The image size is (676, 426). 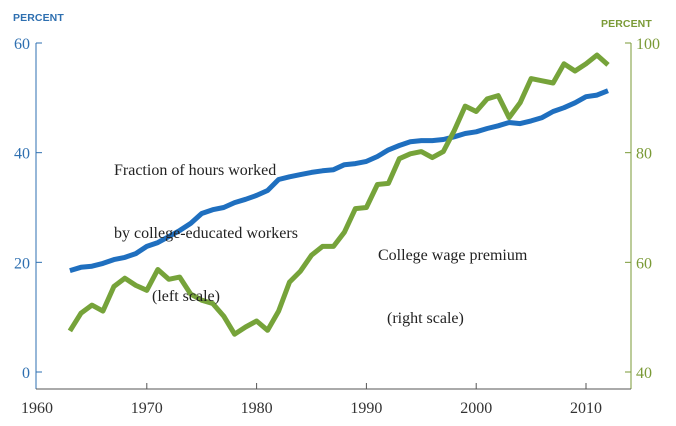 I want to click on right-y-tick-label: 60, so click(x=644, y=263).